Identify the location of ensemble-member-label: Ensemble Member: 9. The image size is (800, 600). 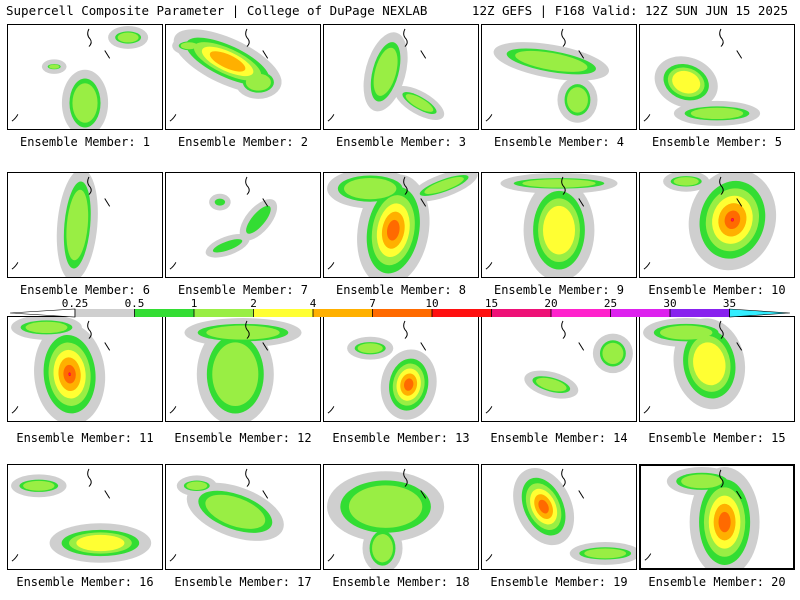
(559, 290).